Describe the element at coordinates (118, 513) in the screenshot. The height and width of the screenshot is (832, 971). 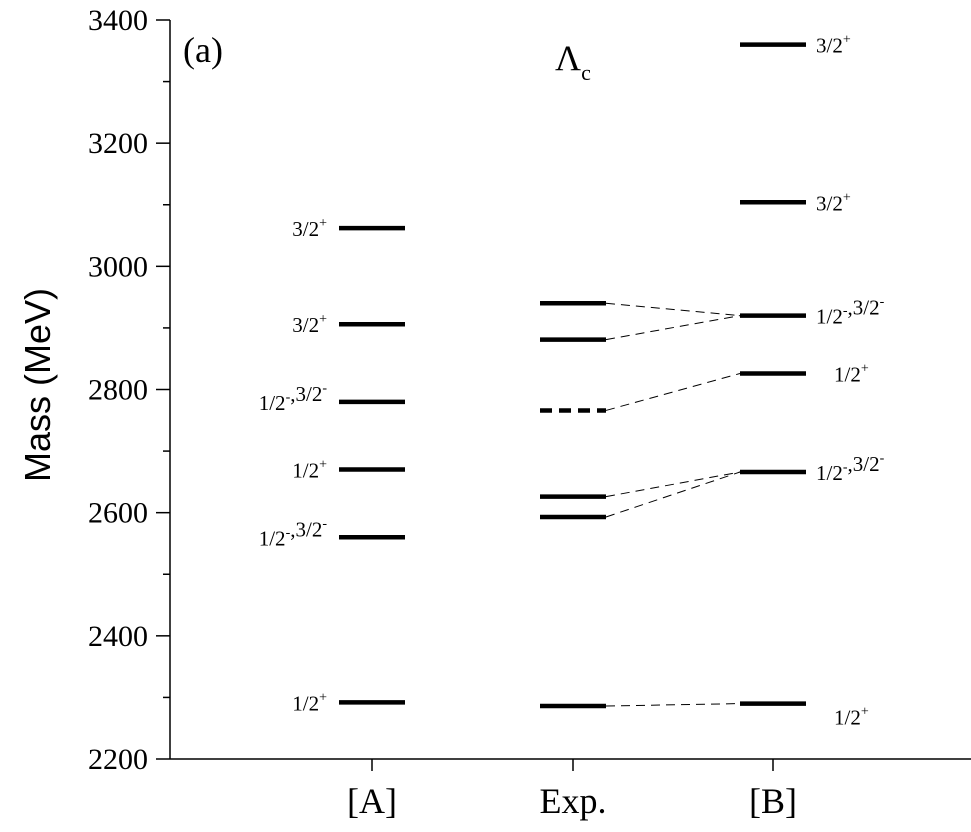
I see `y-tick-label: 2600` at that location.